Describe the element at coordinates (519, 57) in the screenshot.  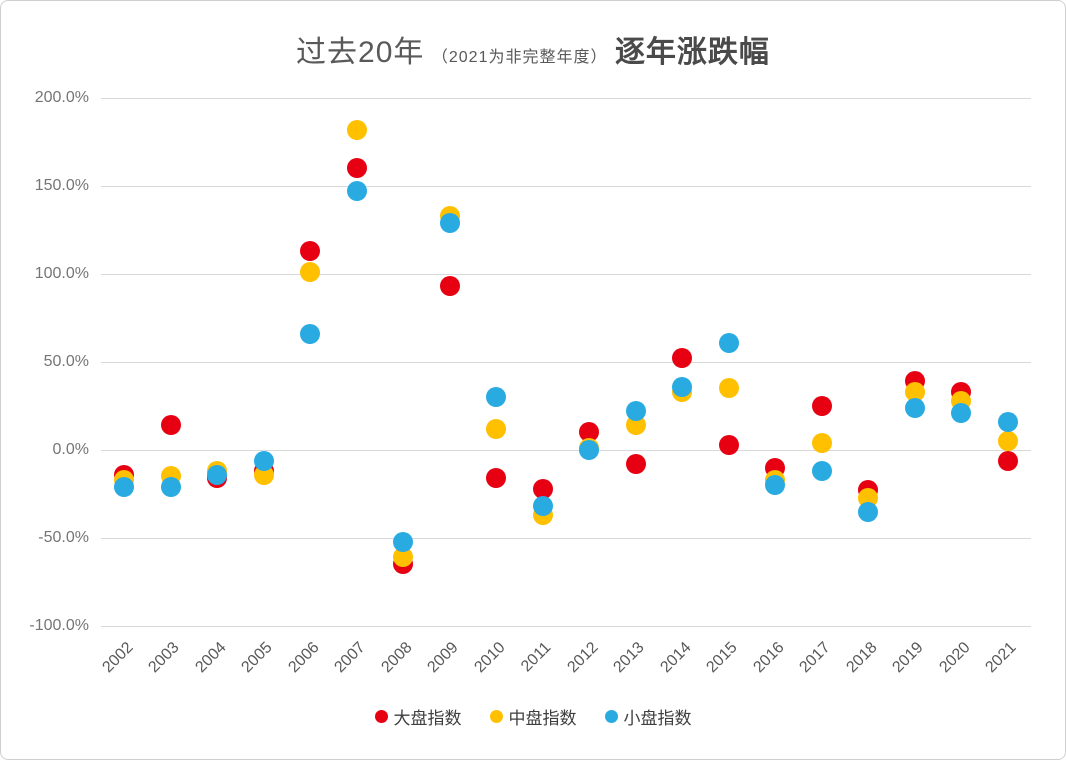
I see `title-note: （2021为非完整年度）` at that location.